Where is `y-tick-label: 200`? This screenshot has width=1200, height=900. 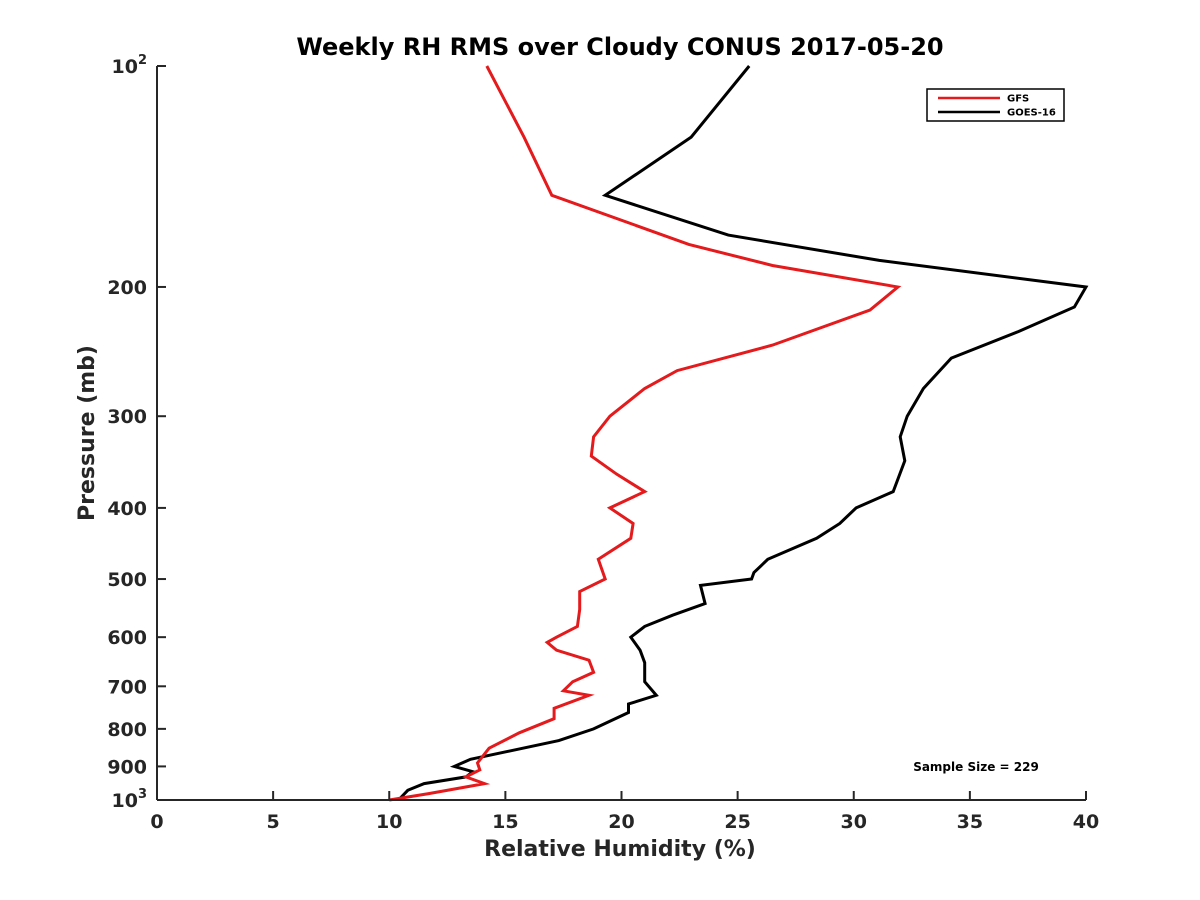 y-tick-label: 200 is located at coordinates (127, 288).